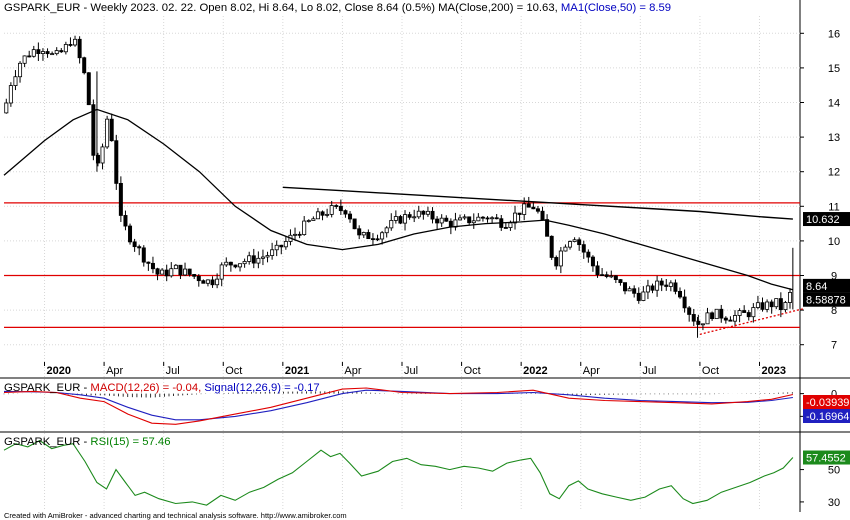  I want to click on y-tick-label: 13, so click(834, 138).